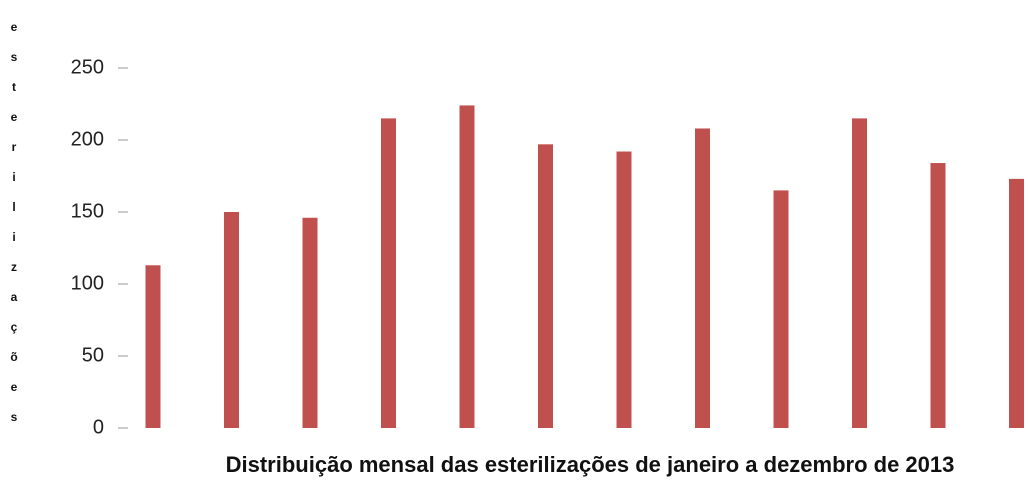  Describe the element at coordinates (93, 355) in the screenshot. I see `y-tick-label: 50` at that location.